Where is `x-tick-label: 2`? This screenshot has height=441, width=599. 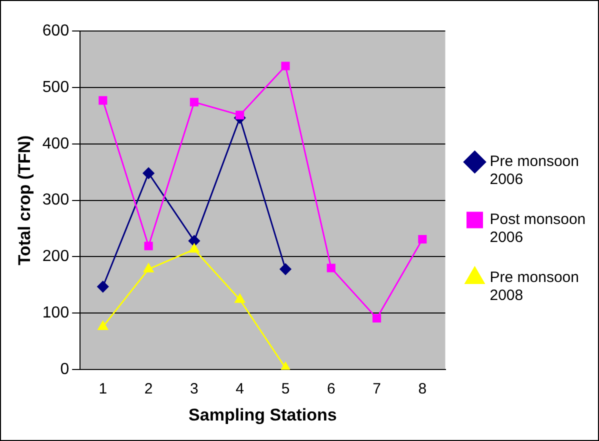 x-tick-label: 2 is located at coordinates (148, 389).